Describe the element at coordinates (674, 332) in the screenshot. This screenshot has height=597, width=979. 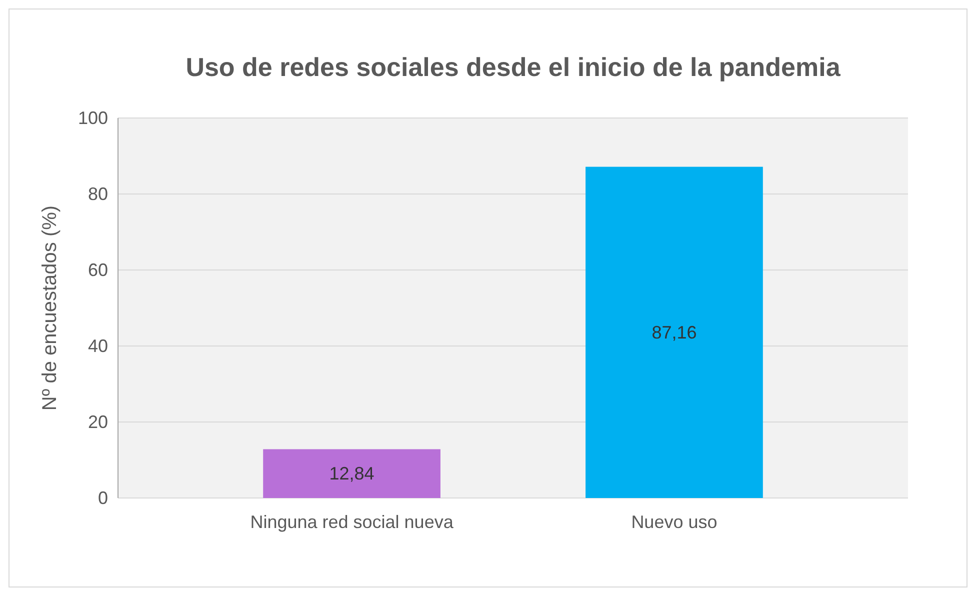
I see `data-label: 87,16` at that location.